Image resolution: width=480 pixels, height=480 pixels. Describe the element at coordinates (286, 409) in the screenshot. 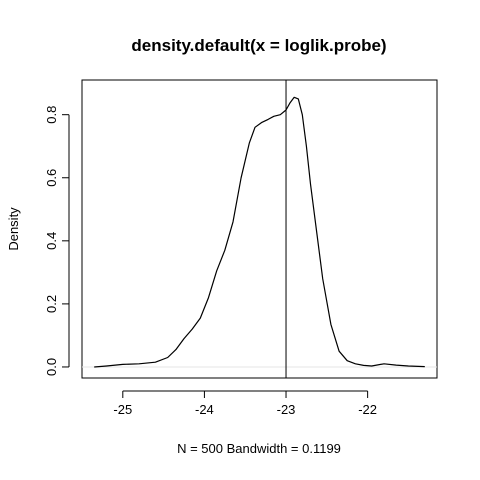

I see `x-tick-label: -23` at that location.